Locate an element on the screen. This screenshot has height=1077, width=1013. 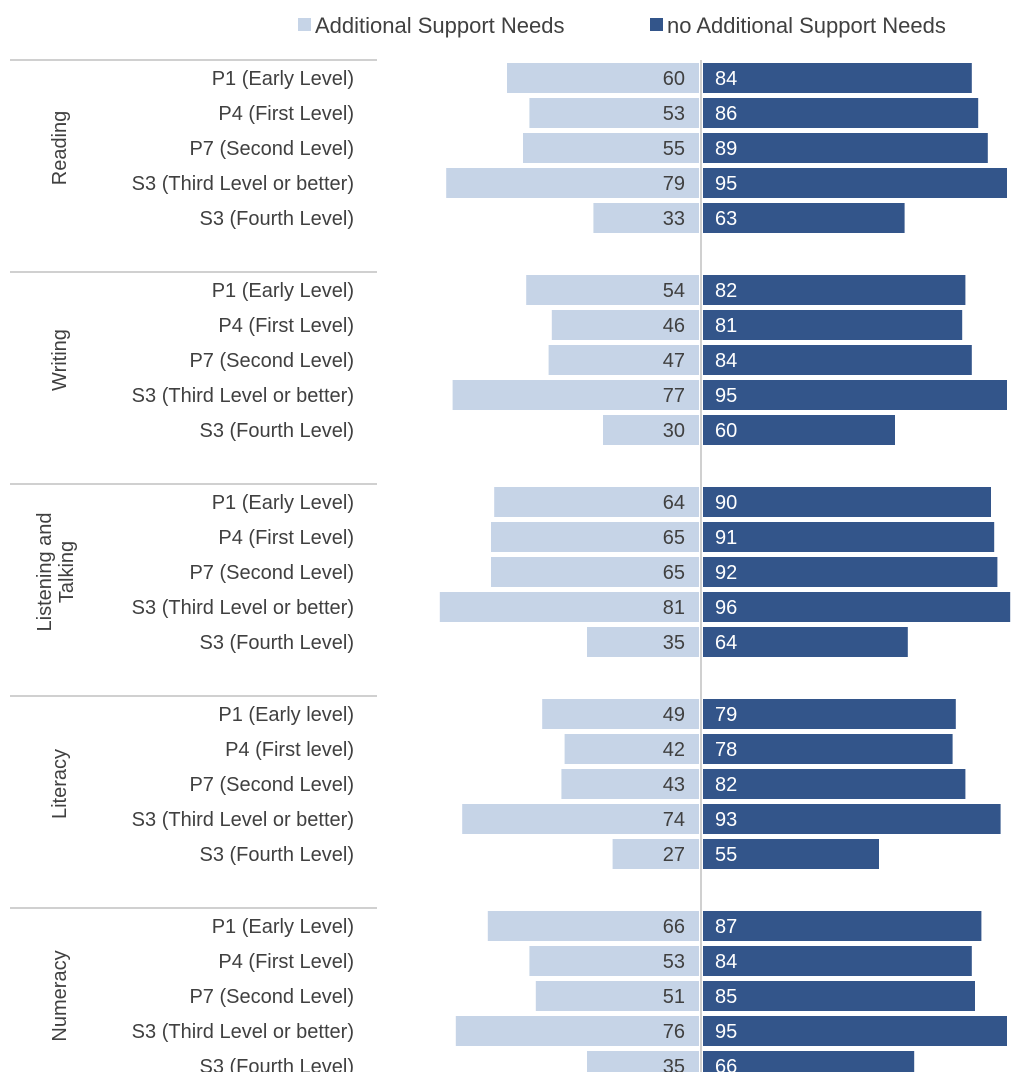
bar-row: P7 (Second Level) 65 92 is located at coordinates (593, 572).